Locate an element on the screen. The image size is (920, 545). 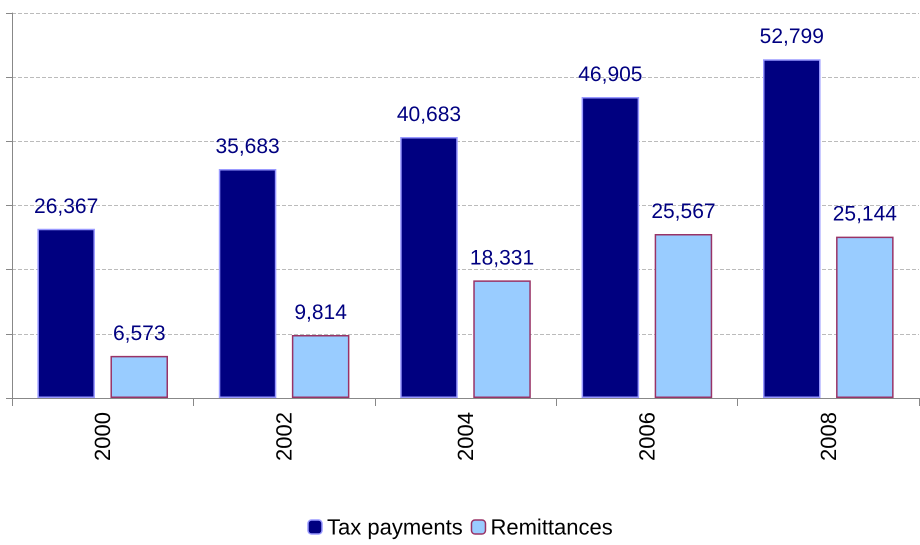
data-label: 40,683 is located at coordinates (429, 114).